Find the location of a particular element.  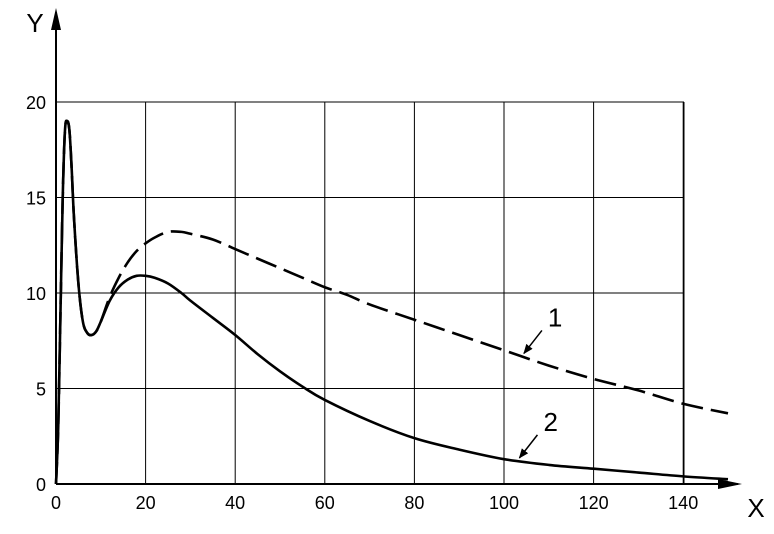

x-tick-label: 140 is located at coordinates (683, 503).